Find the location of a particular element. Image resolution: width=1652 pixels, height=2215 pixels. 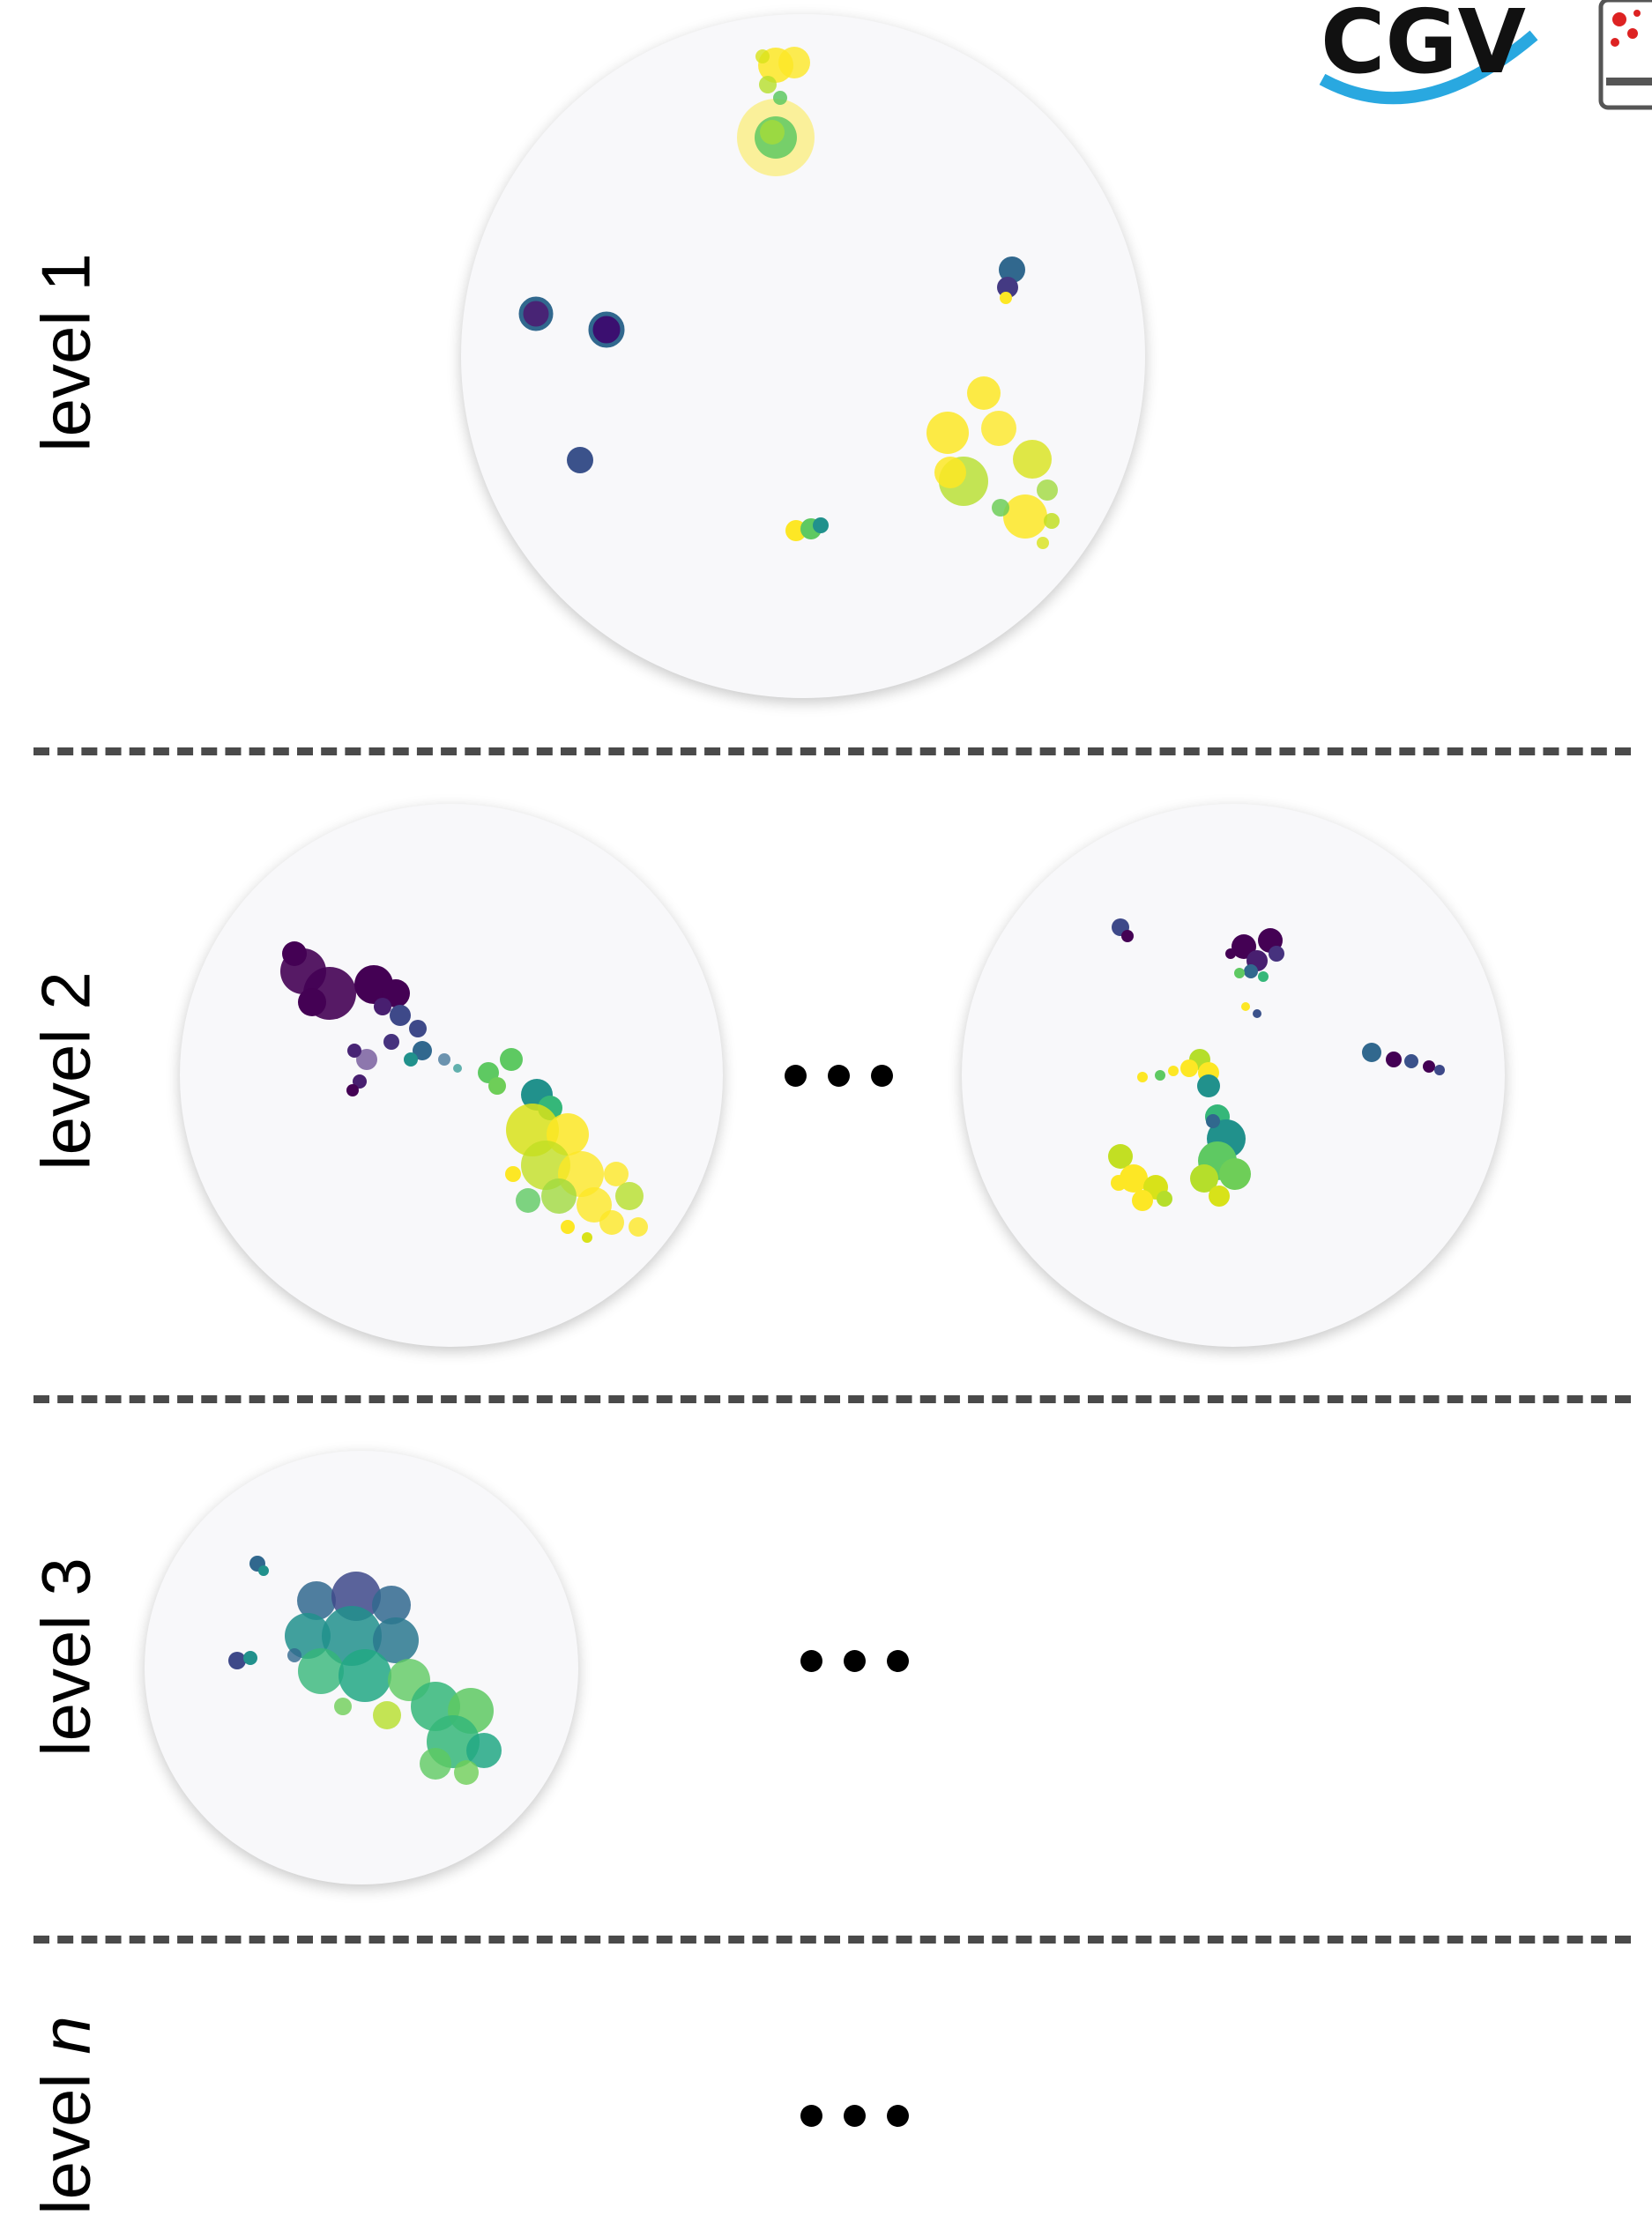

divider-level-3-n is located at coordinates (832, 1940).